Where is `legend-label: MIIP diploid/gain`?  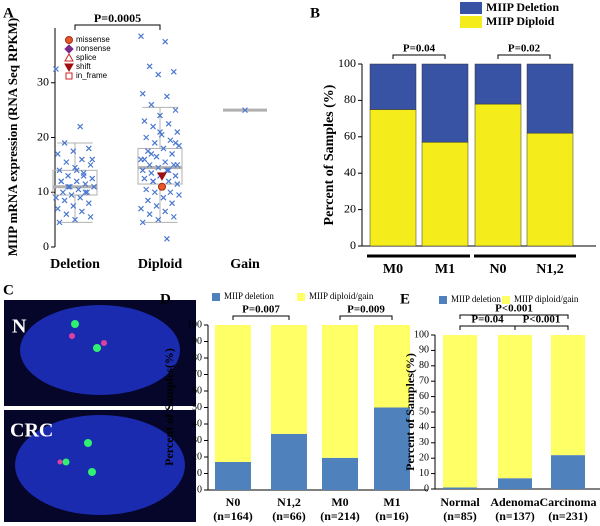
legend-label: MIIP diploid/gain is located at coordinates (341, 296).